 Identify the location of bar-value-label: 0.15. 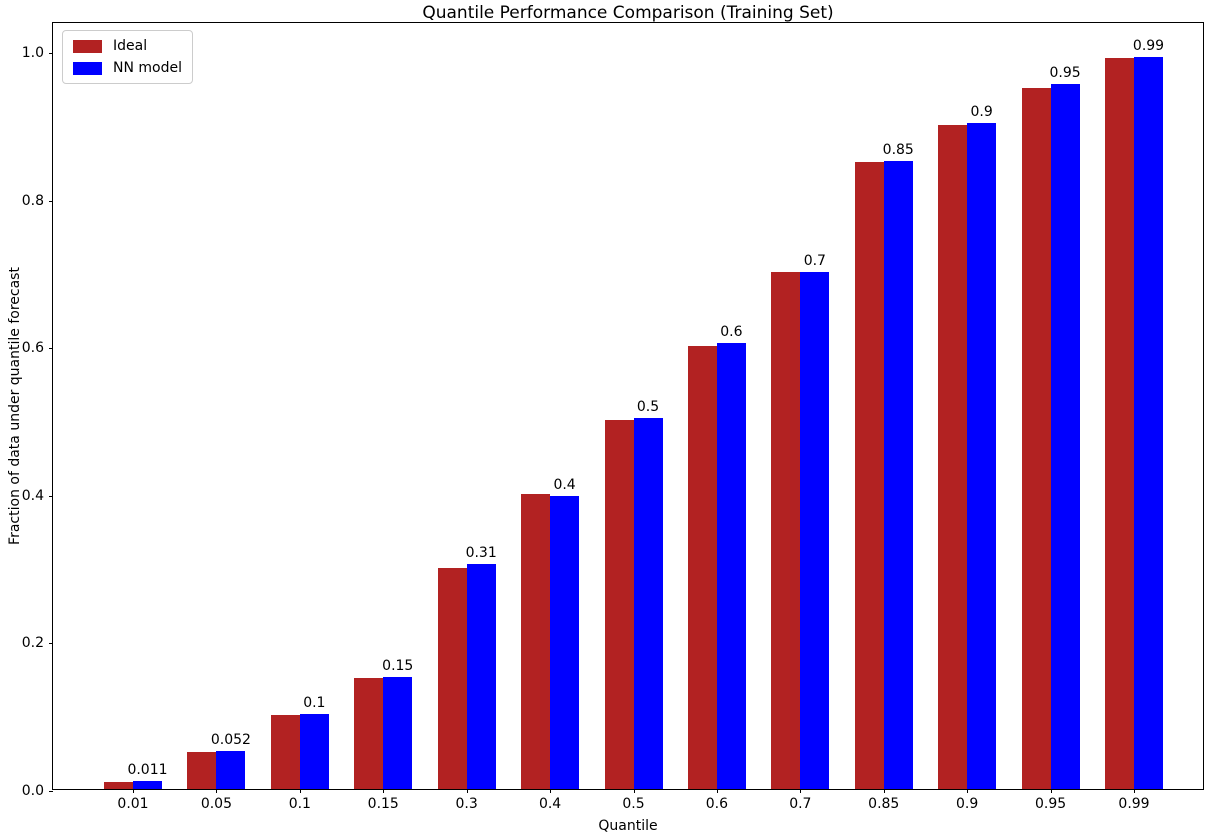
(398, 665).